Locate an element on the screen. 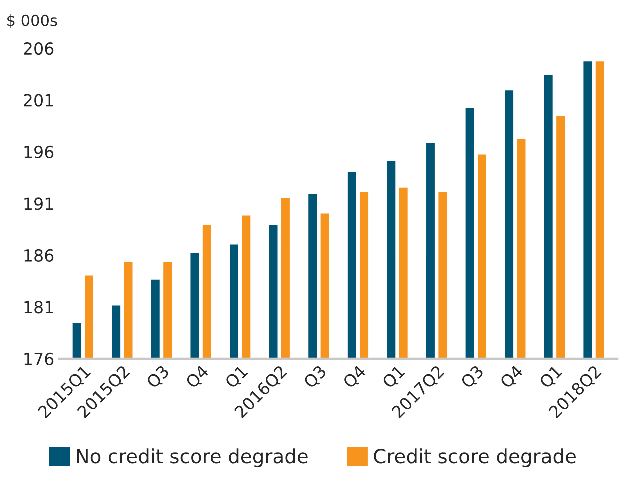  legend-label: No credit score degrade is located at coordinates (192, 458).